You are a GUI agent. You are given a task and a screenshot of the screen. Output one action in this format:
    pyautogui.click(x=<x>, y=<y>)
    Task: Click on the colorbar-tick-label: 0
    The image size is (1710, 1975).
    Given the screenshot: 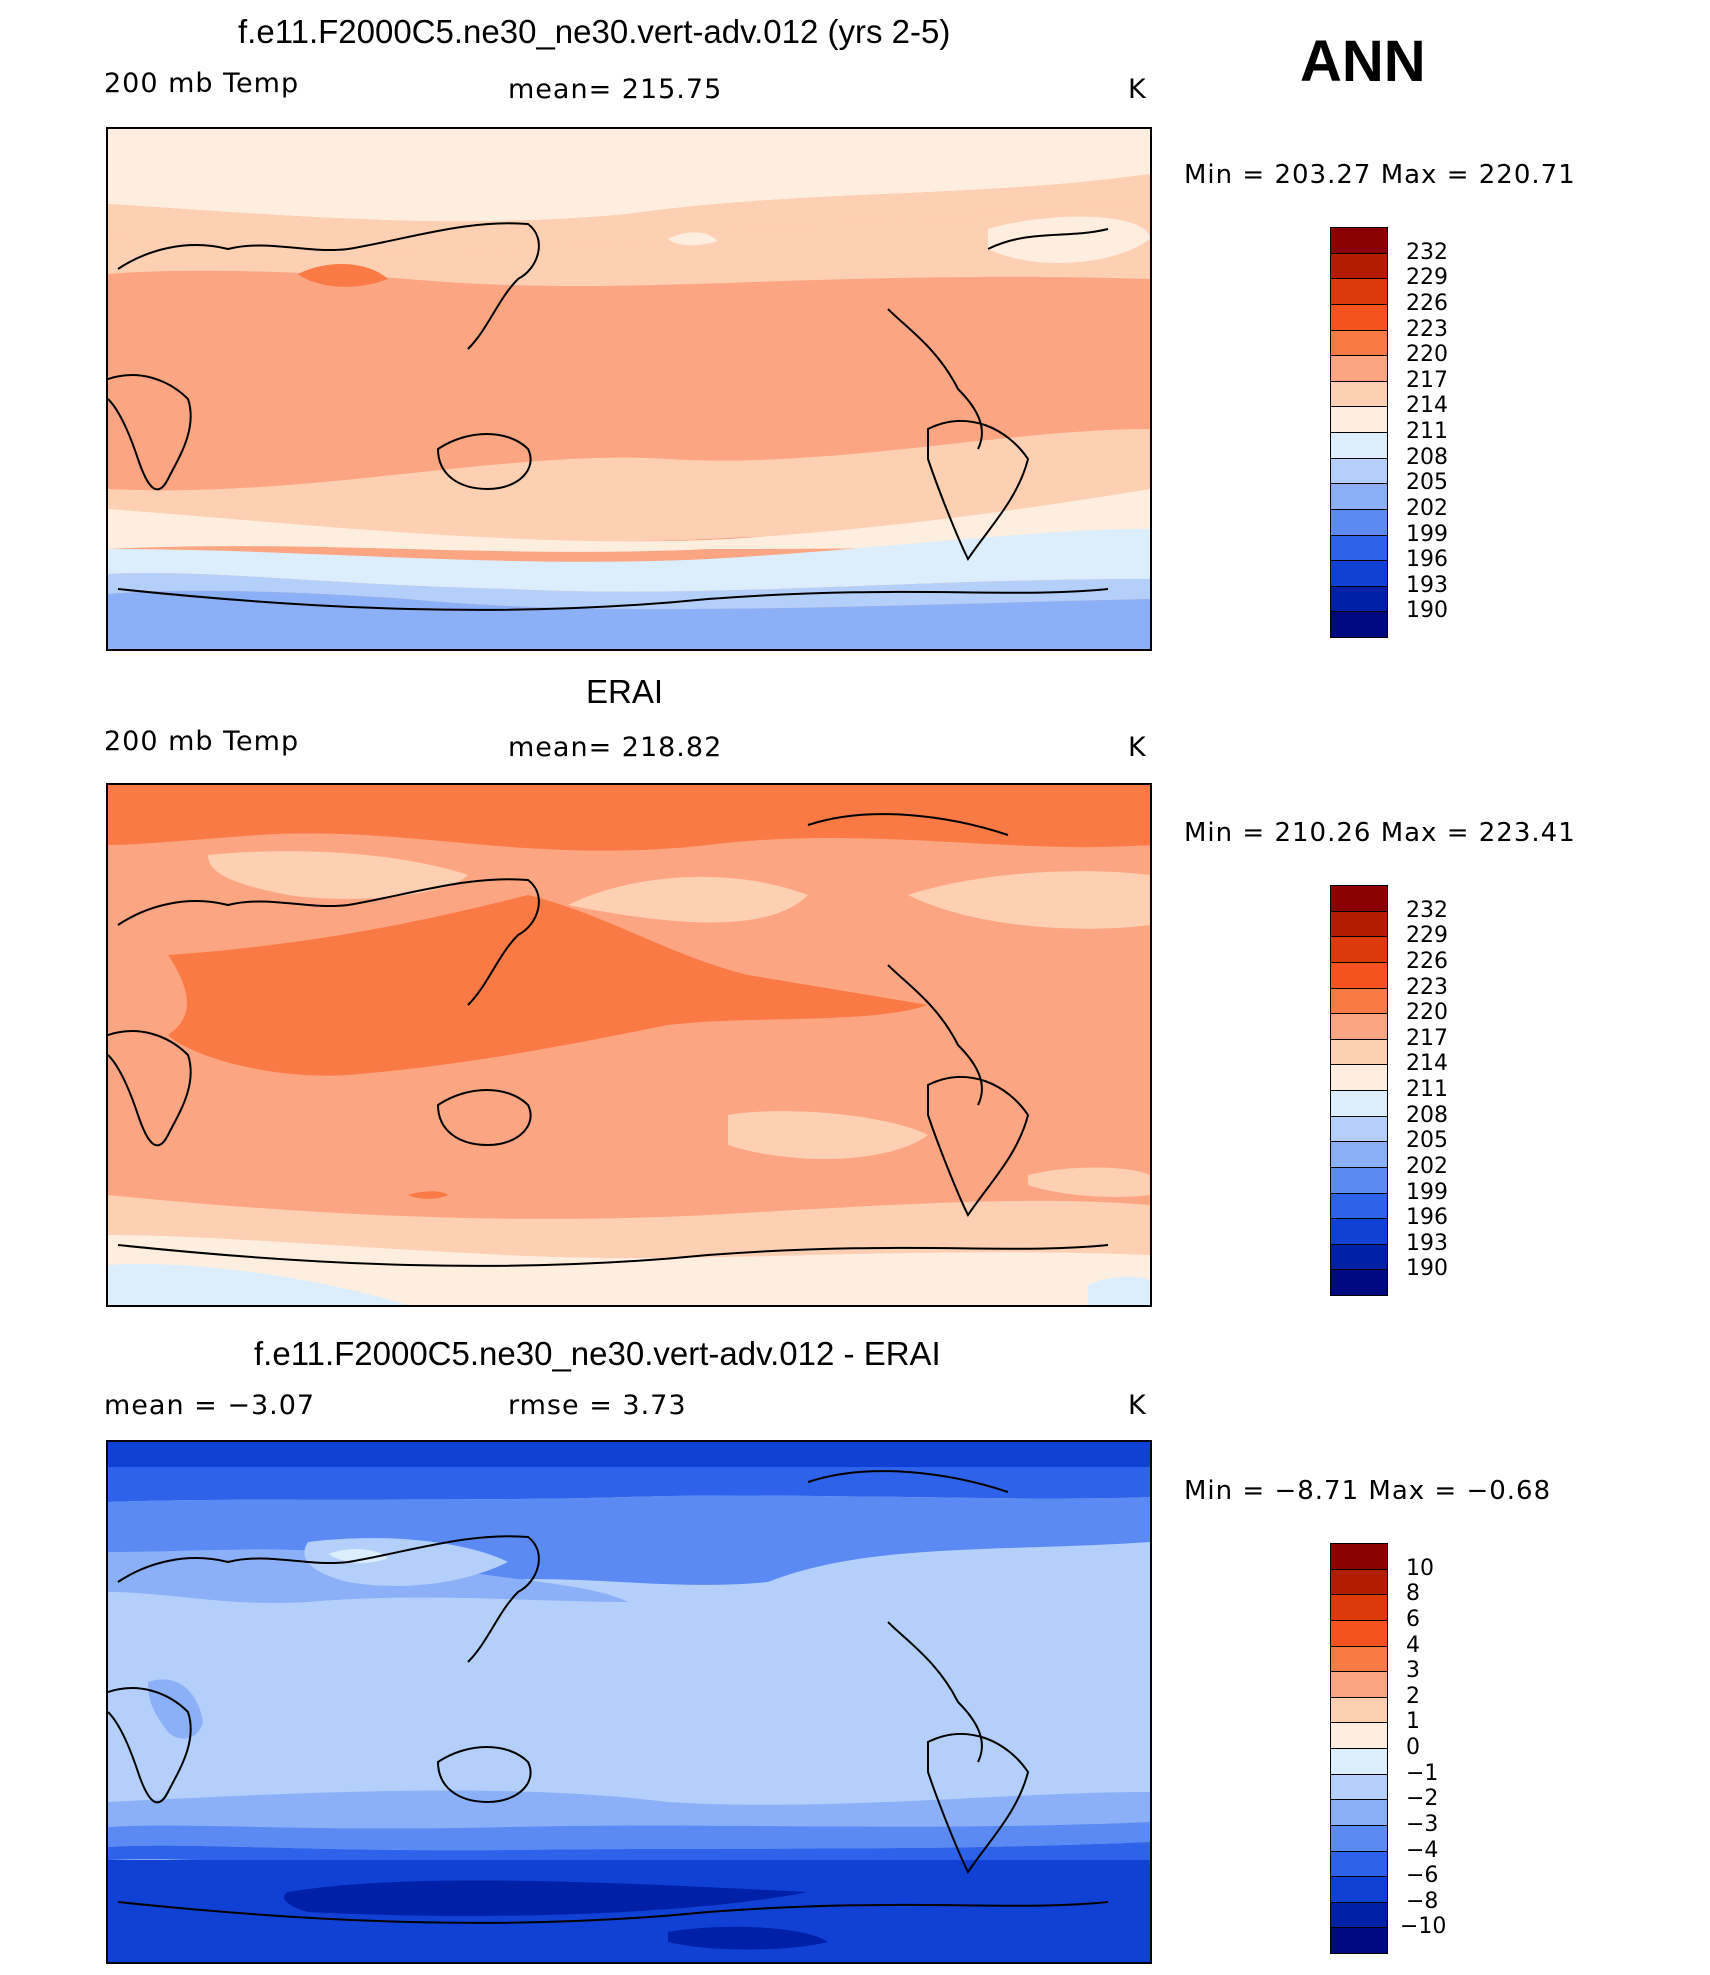 What is the action you would take?
    pyautogui.click(x=1413, y=1747)
    